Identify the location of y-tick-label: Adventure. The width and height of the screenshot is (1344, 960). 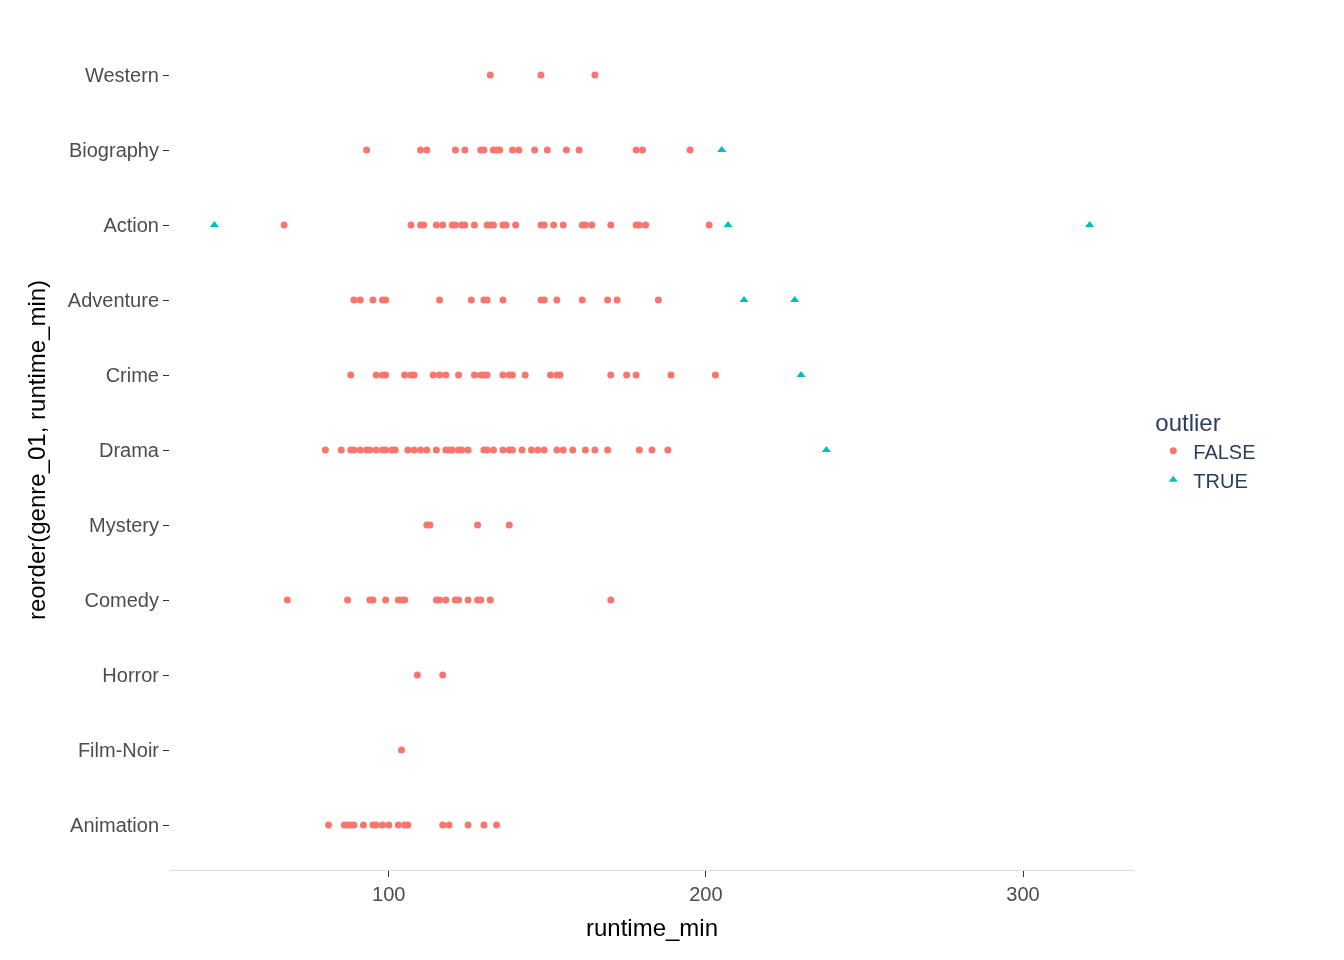
(113, 300).